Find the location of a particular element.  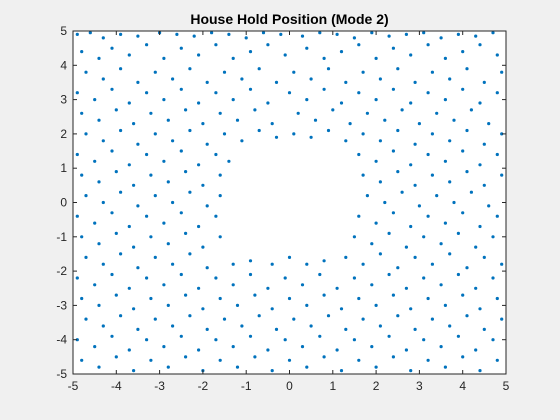

y-tick-label: 2 is located at coordinates (63, 134).